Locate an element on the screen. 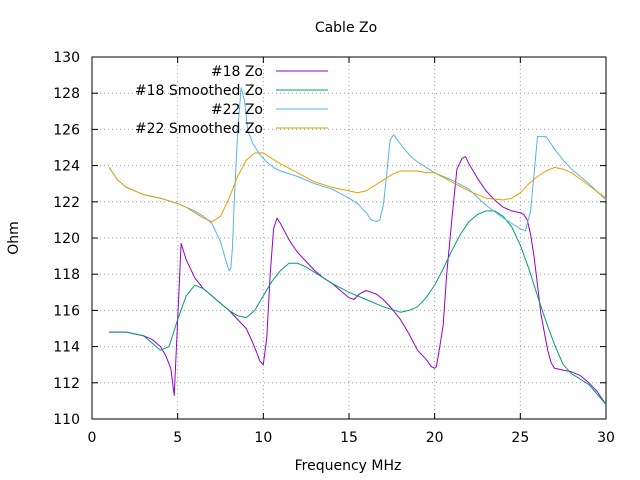 The width and height of the screenshot is (640, 480). chart-title: Cable Zo is located at coordinates (346, 28).